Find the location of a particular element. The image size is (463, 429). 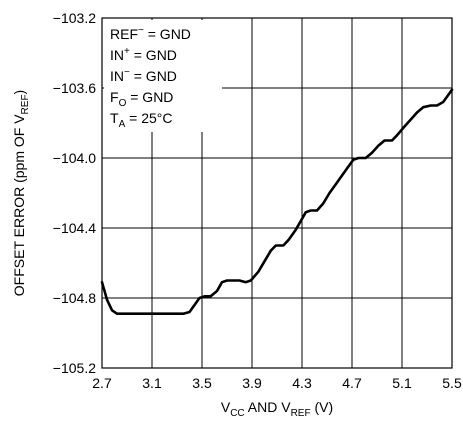

x-axis-label: VCC AND VREF (V) is located at coordinates (277, 409).